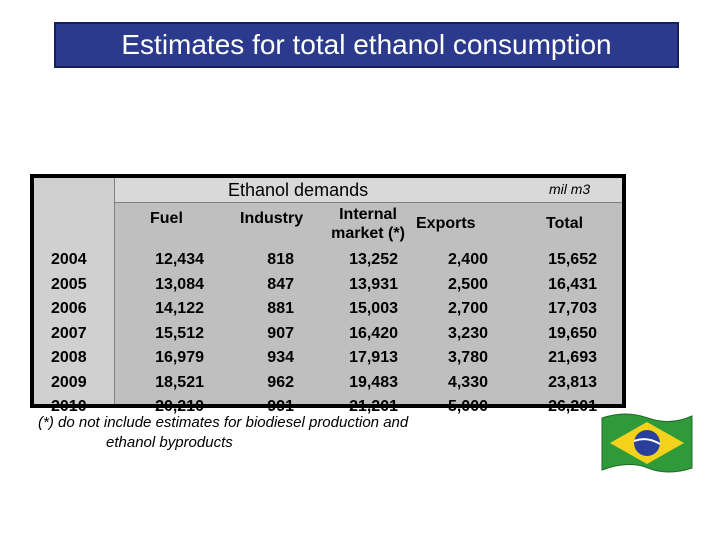 Image resolution: width=720 pixels, height=540 pixels. I want to click on cell-fuel: 20,210, so click(179, 406).